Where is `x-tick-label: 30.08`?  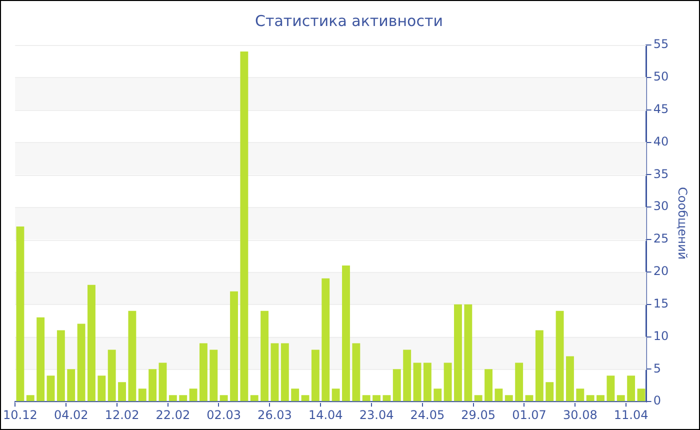
x-tick-label: 30.08 is located at coordinates (580, 415).